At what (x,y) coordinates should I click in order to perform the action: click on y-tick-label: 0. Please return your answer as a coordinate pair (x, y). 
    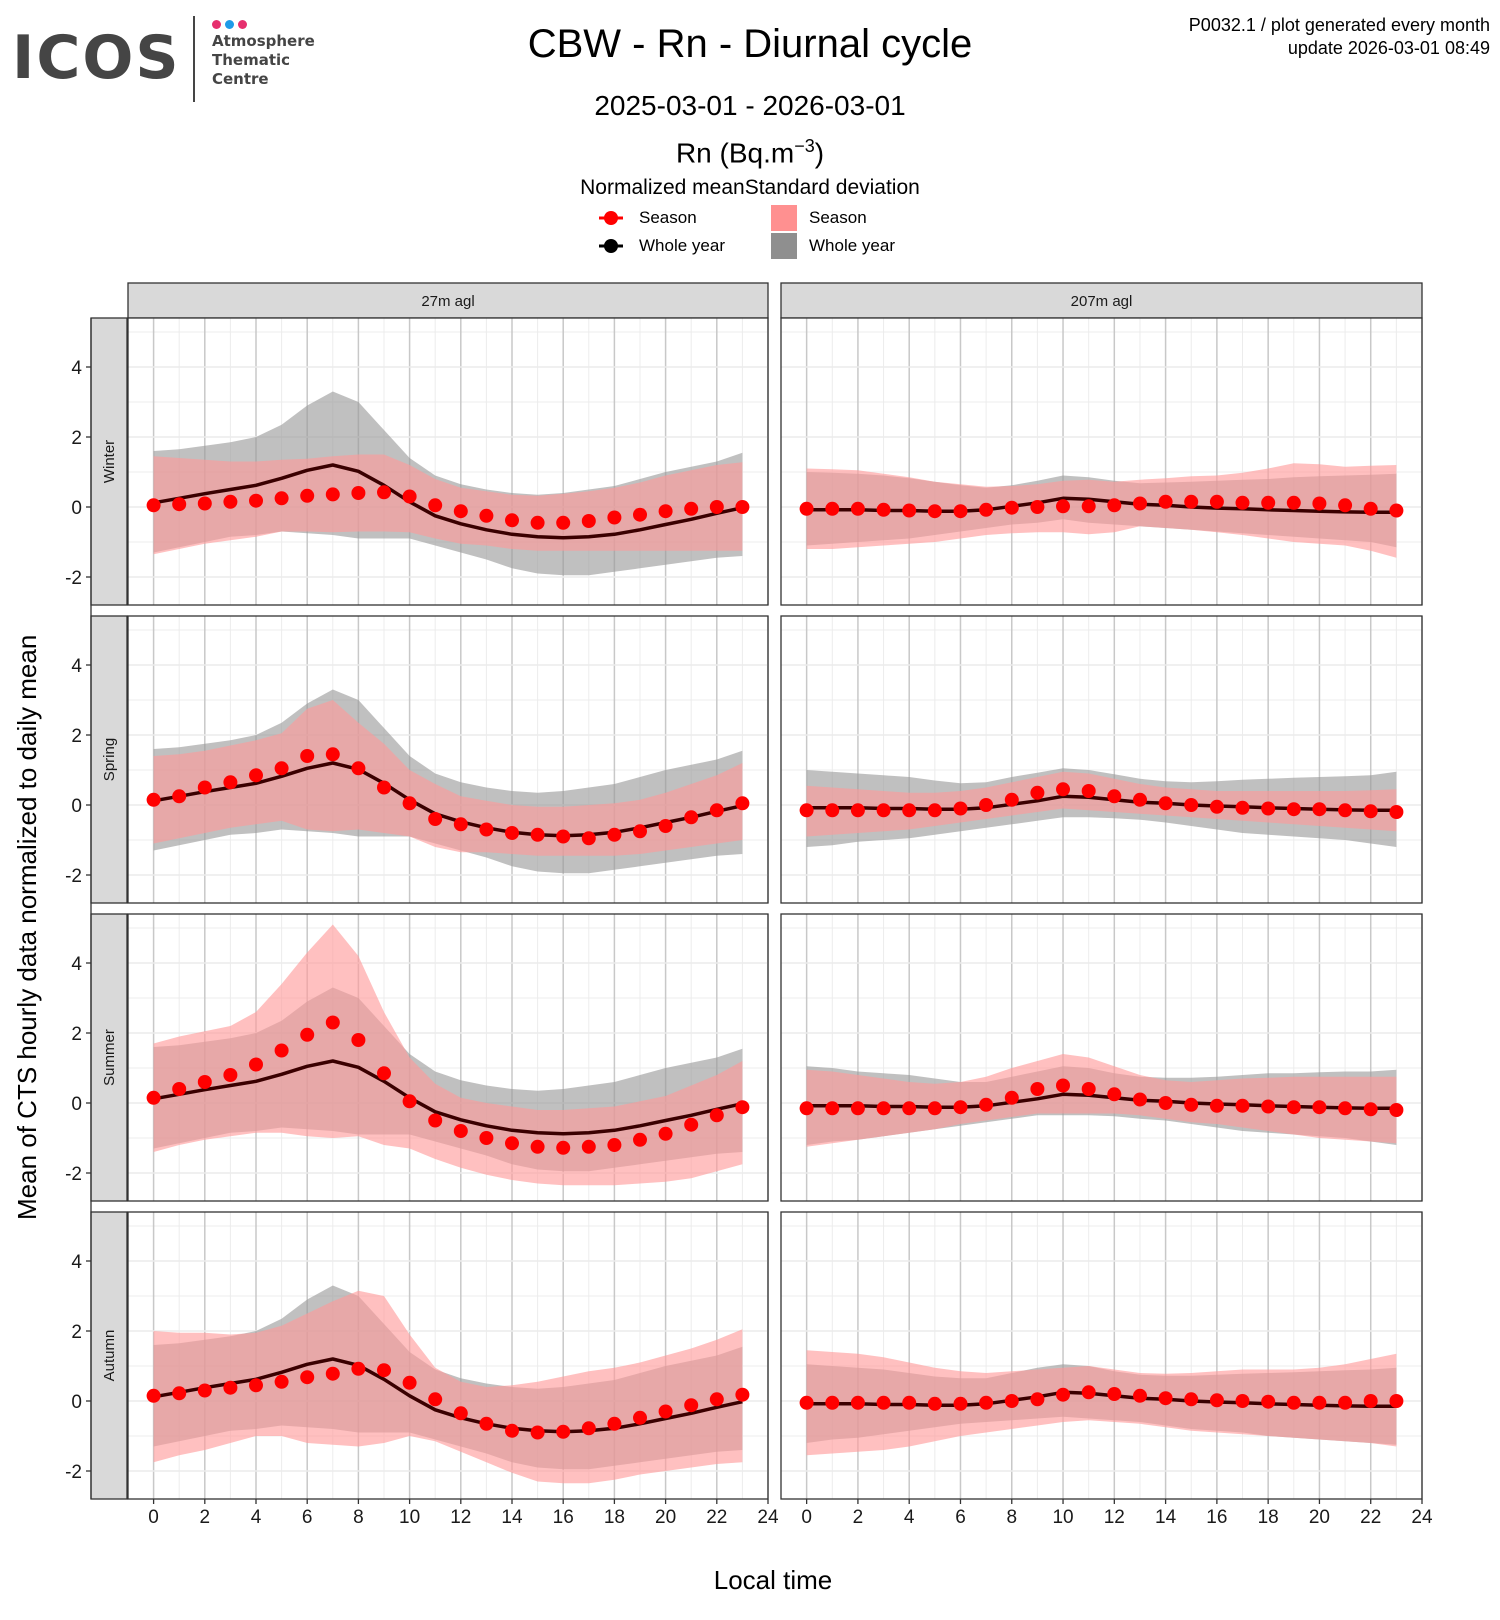
    Looking at the image, I should click on (76, 806).